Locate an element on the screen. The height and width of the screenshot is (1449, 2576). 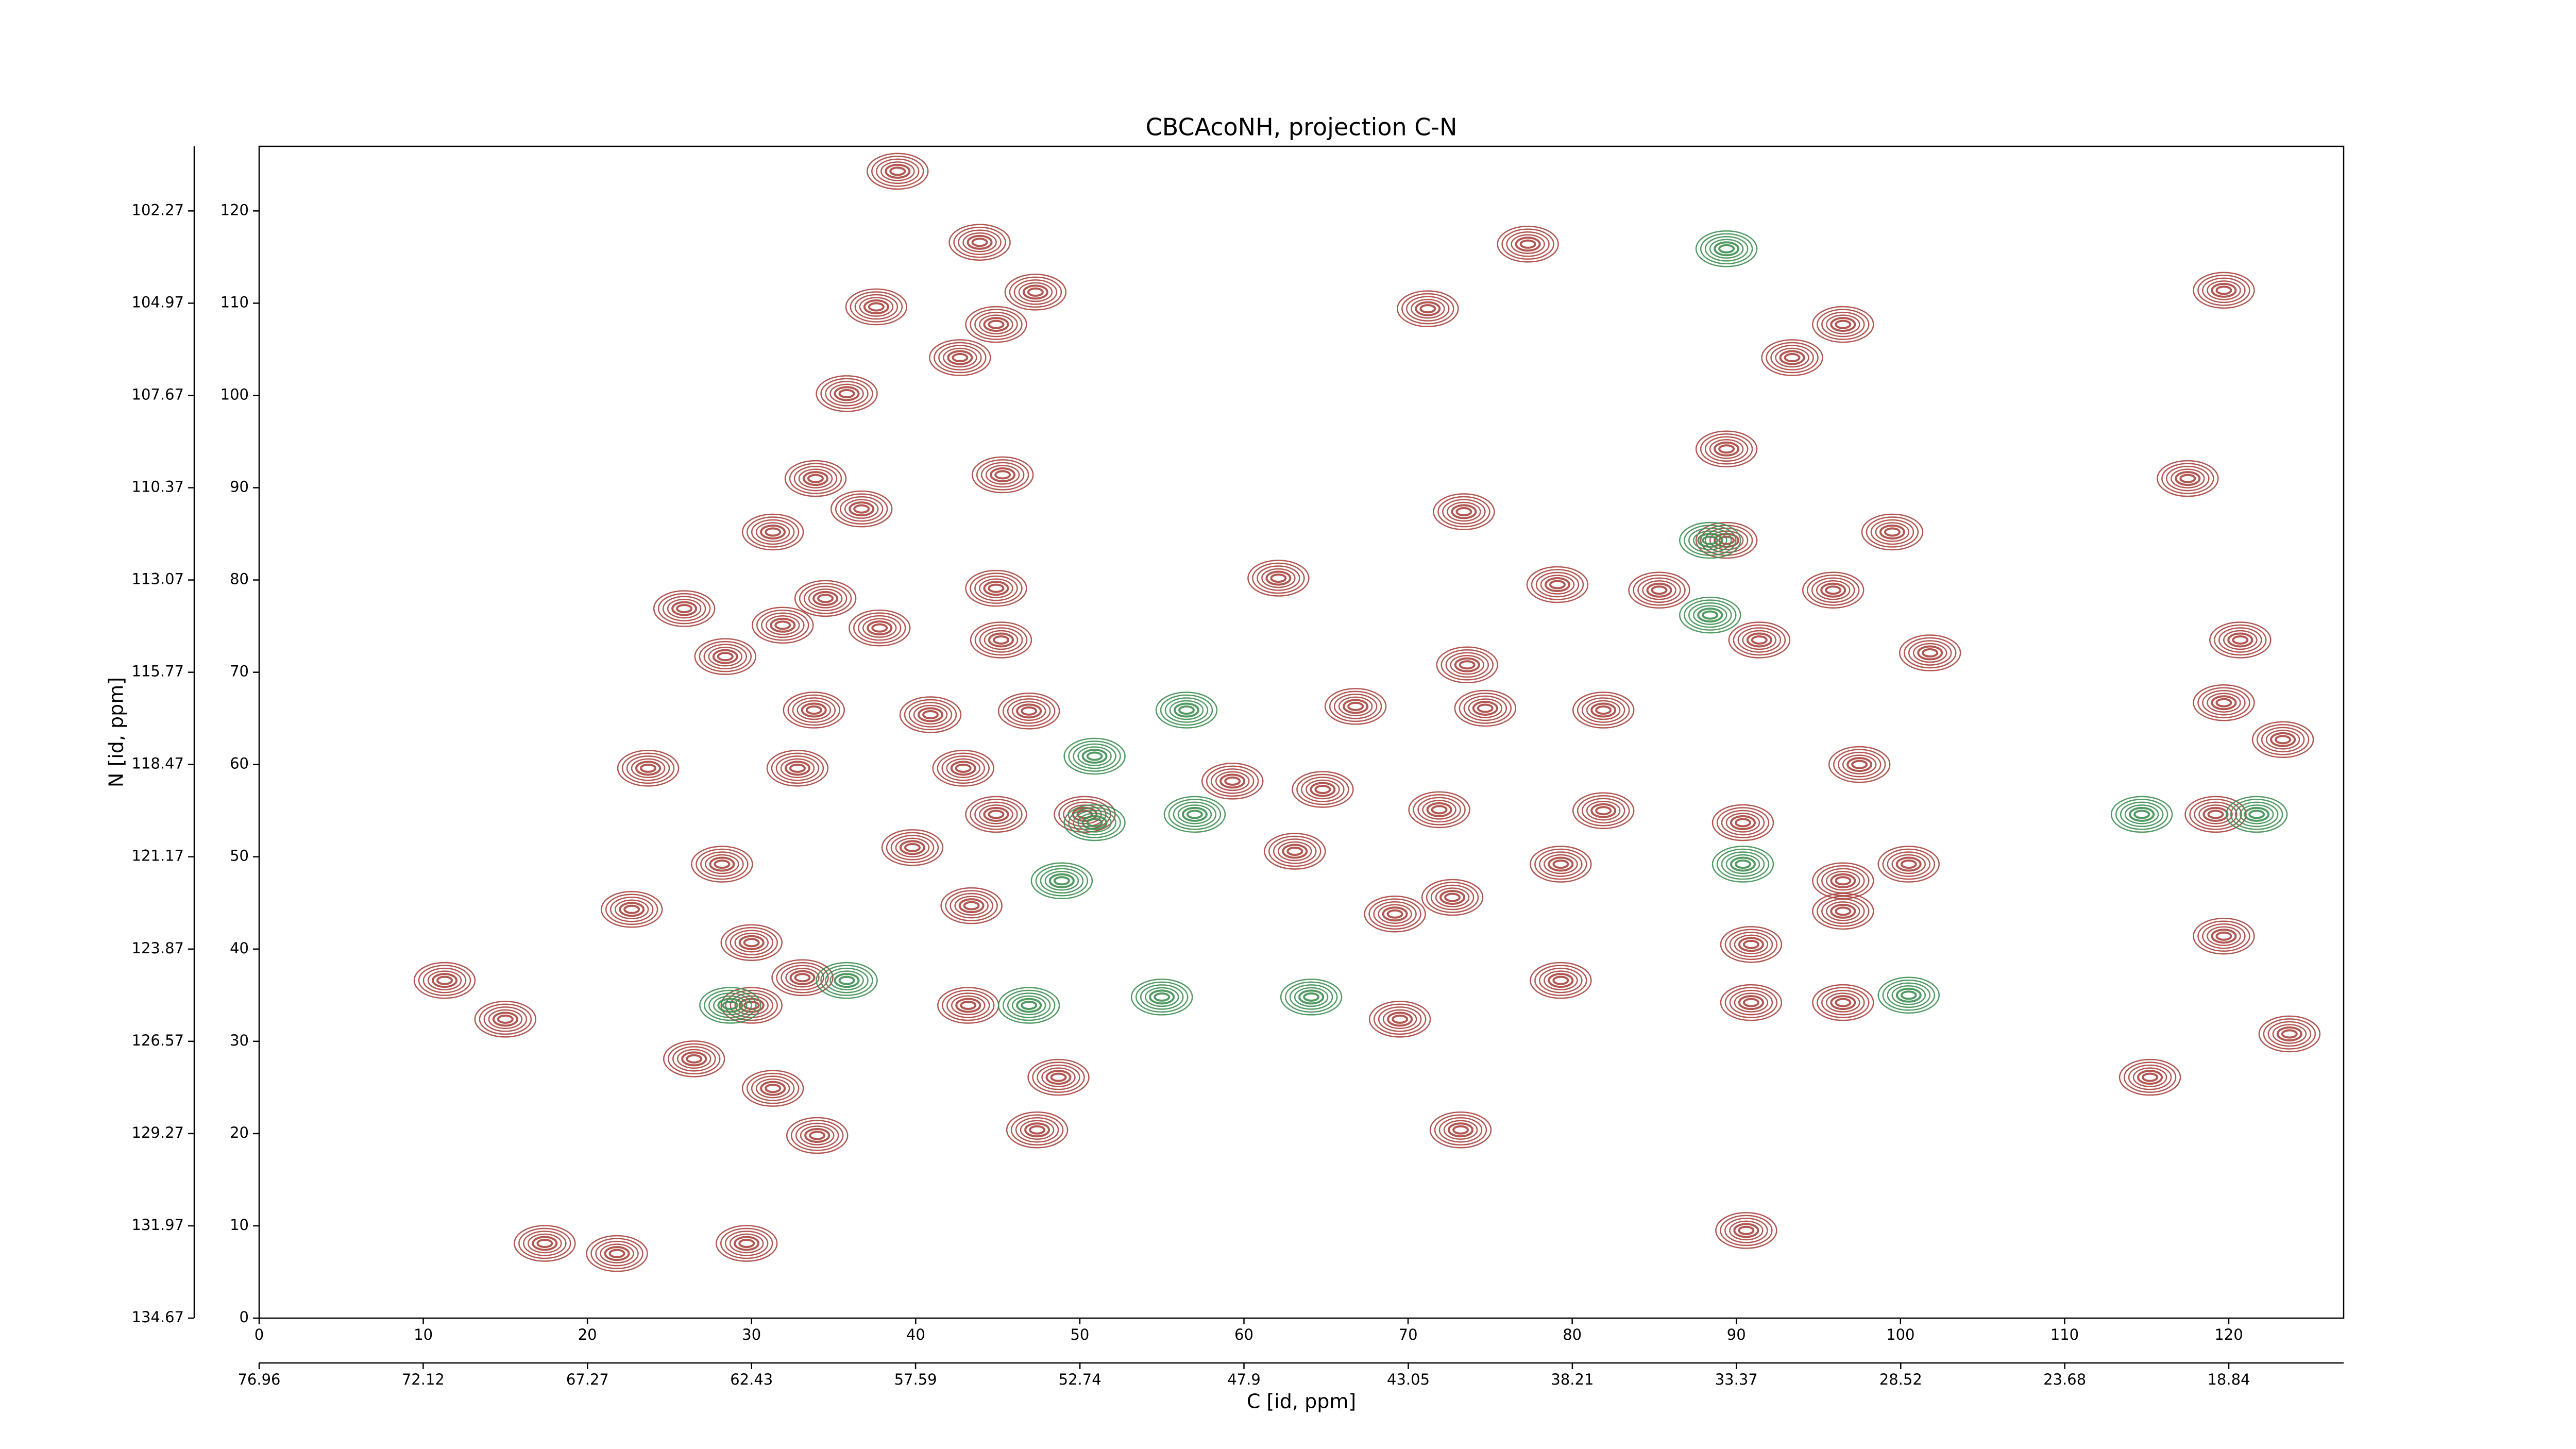
y-tick-label: 30 is located at coordinates (239, 1040).